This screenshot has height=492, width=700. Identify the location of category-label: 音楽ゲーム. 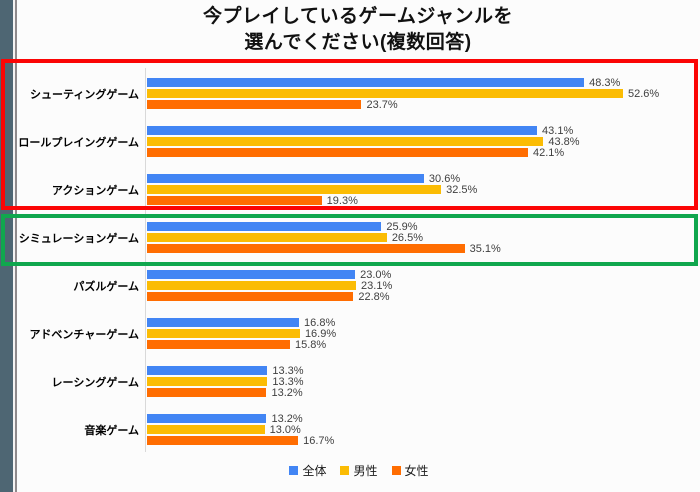
(111, 430).